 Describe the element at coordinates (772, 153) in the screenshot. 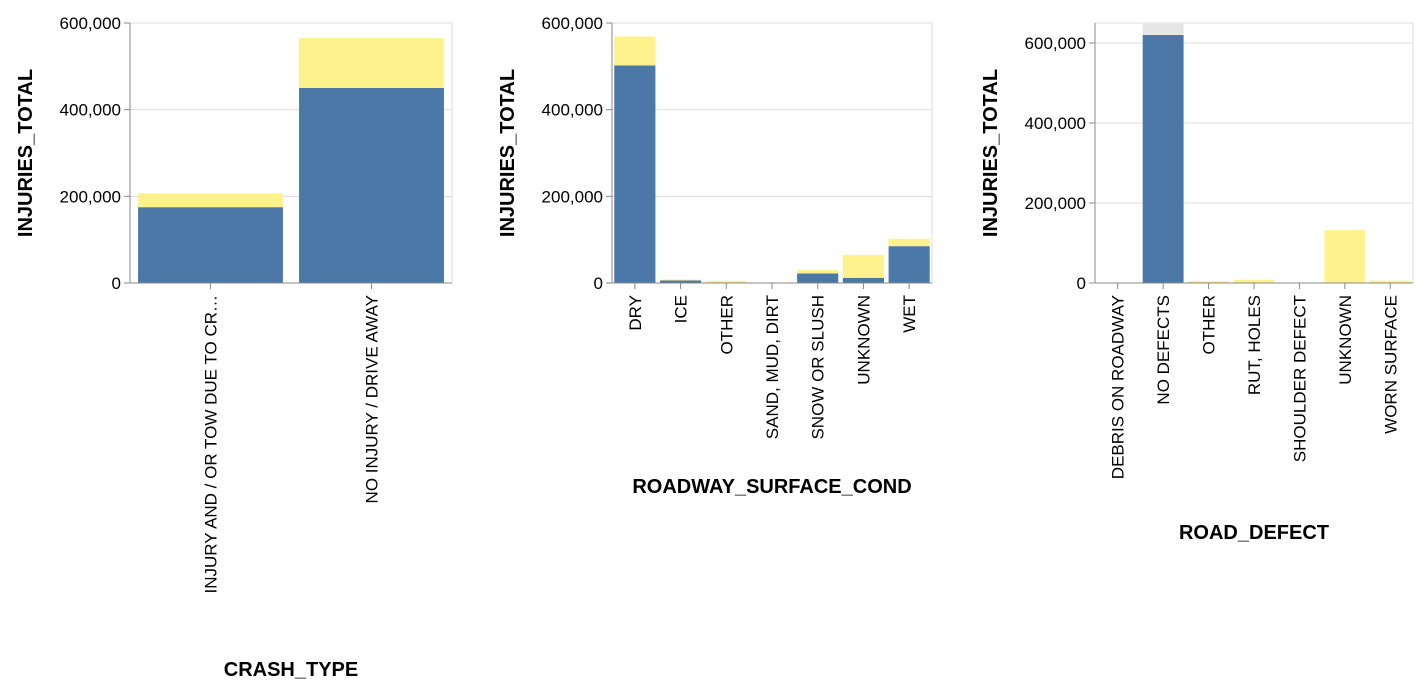

I see `plot-frame` at that location.